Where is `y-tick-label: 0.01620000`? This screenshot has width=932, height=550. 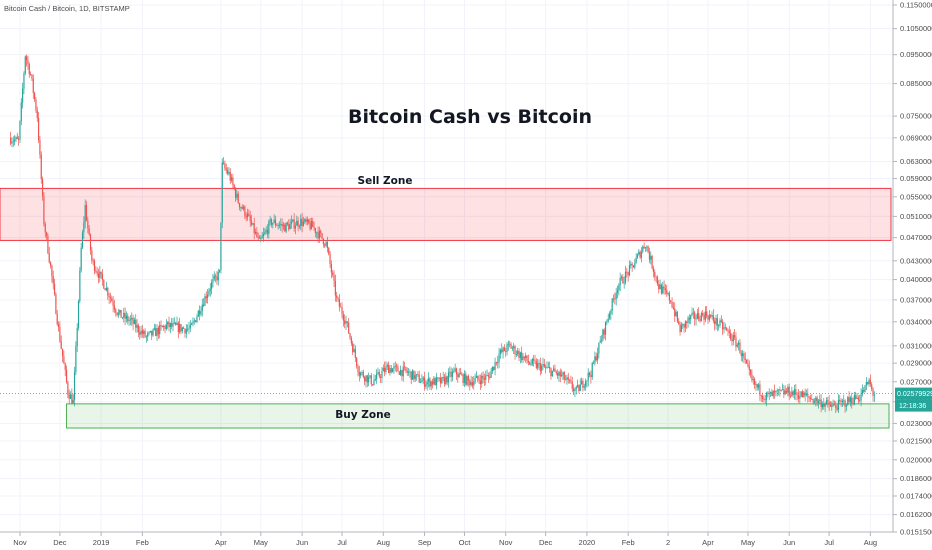 y-tick-label: 0.01620000 is located at coordinates (916, 514).